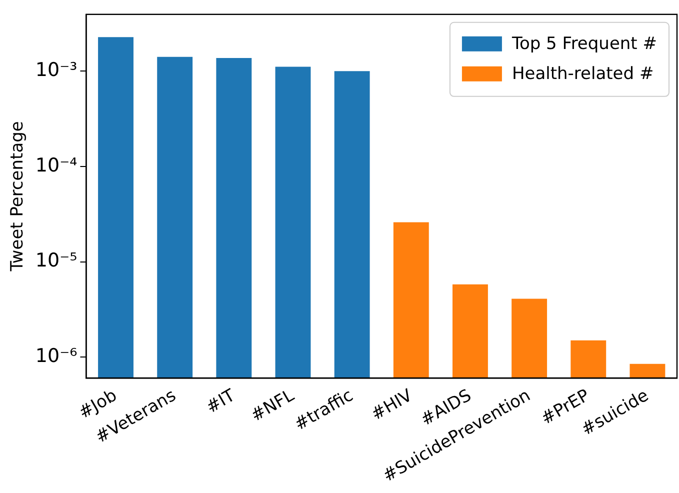 The width and height of the screenshot is (679, 493). What do you see at coordinates (56, 165) in the screenshot?
I see `y-tick-label: 10⁻⁴` at bounding box center [56, 165].